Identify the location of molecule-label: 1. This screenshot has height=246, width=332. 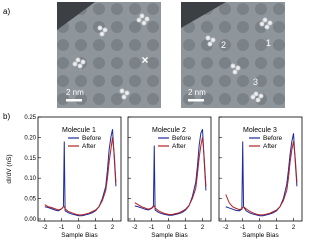
(268, 43).